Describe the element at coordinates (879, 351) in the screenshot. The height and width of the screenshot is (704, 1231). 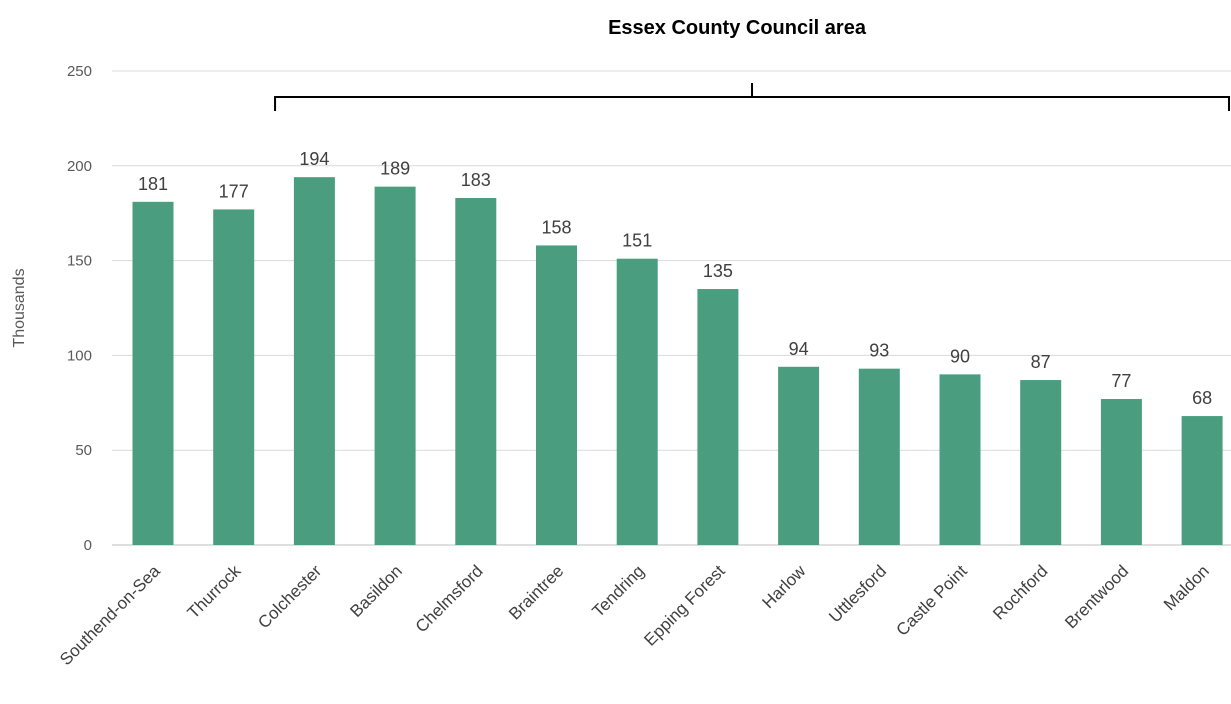
I see `data-label: 93` at that location.